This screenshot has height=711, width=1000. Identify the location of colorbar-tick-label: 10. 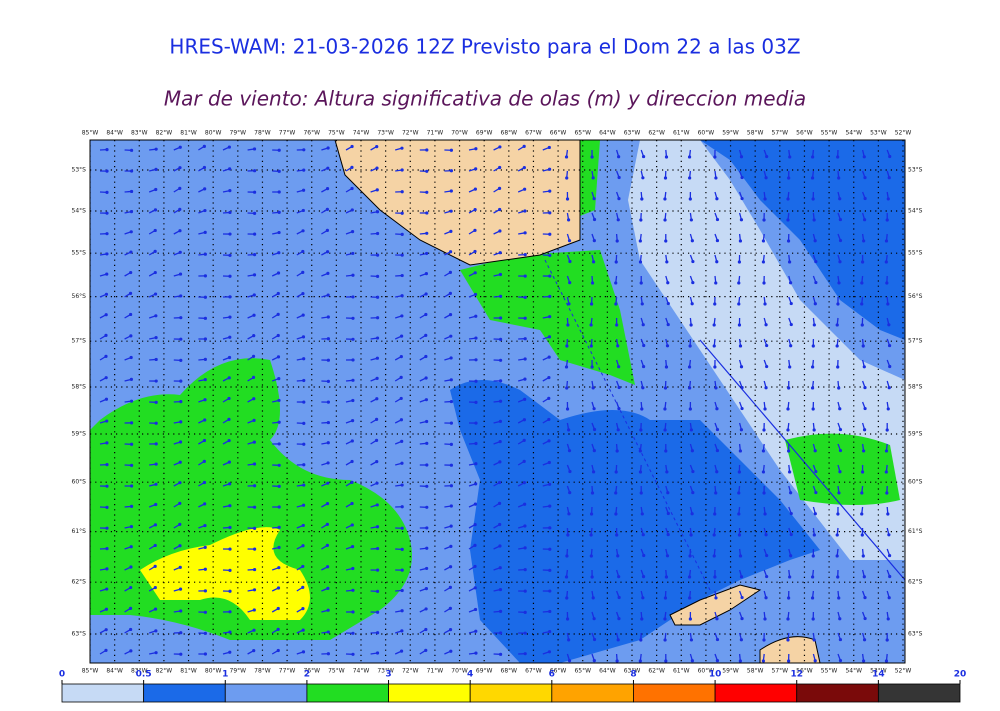
(715, 675).